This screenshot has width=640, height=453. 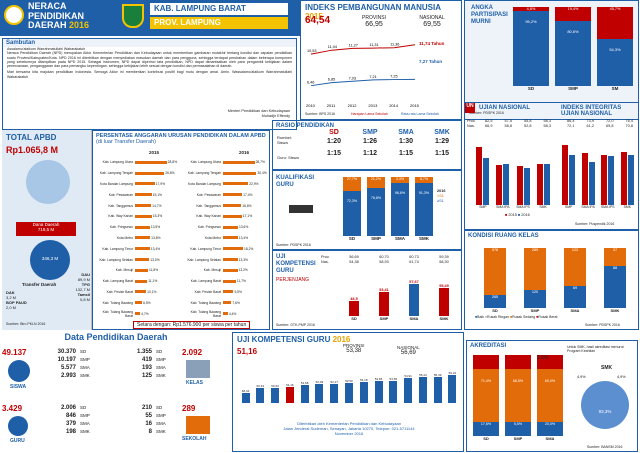 What do you see at coordinates (573, 53) in the screenshot?
I see `apm-bar-value: 80,6%` at bounding box center [573, 53].